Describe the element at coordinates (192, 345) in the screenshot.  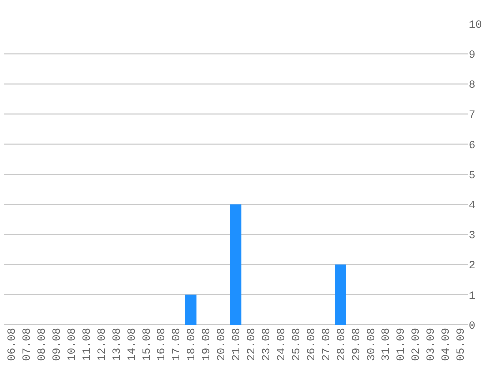
I see `x-tick-label: 18.08` at that location.